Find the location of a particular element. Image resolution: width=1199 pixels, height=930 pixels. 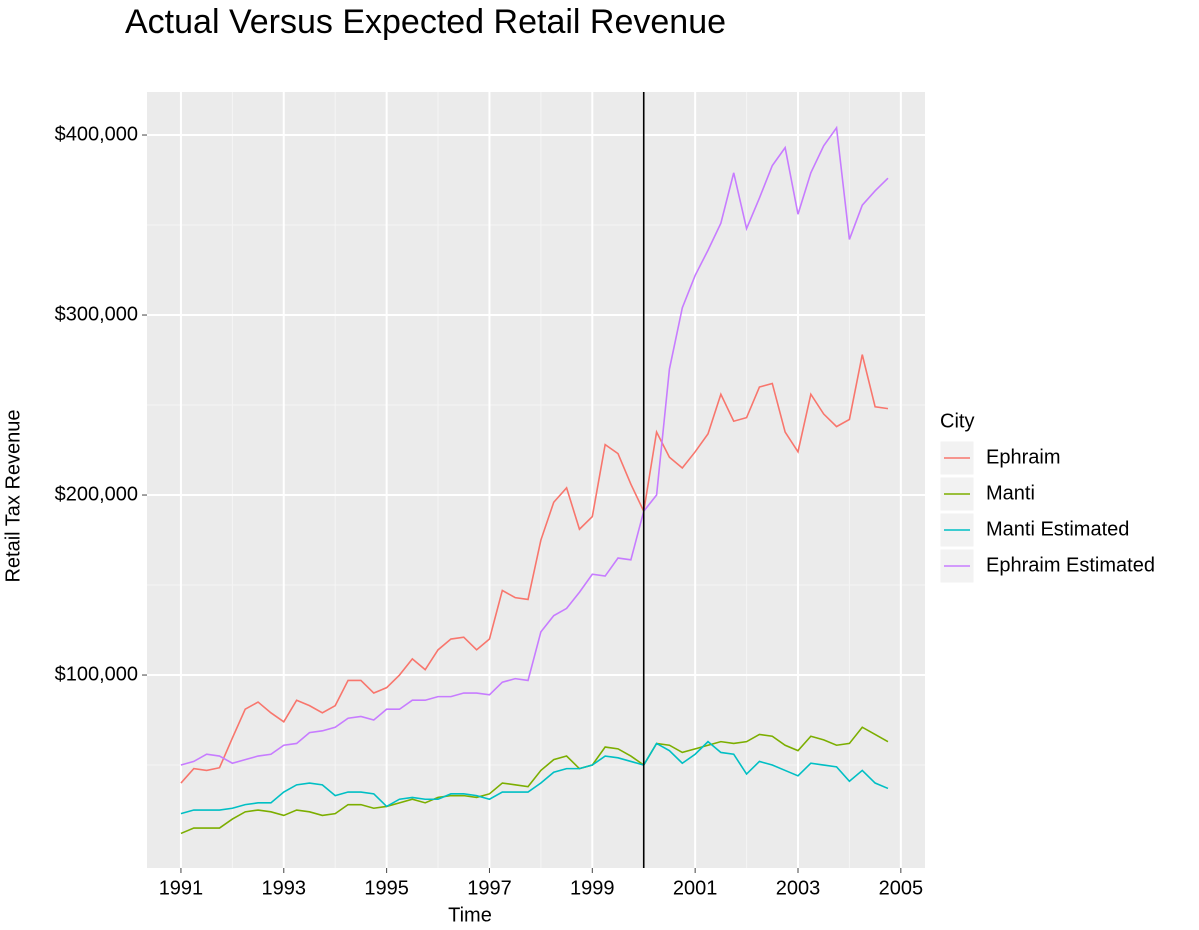

y-tick-label: $200,000 is located at coordinates (96, 494).